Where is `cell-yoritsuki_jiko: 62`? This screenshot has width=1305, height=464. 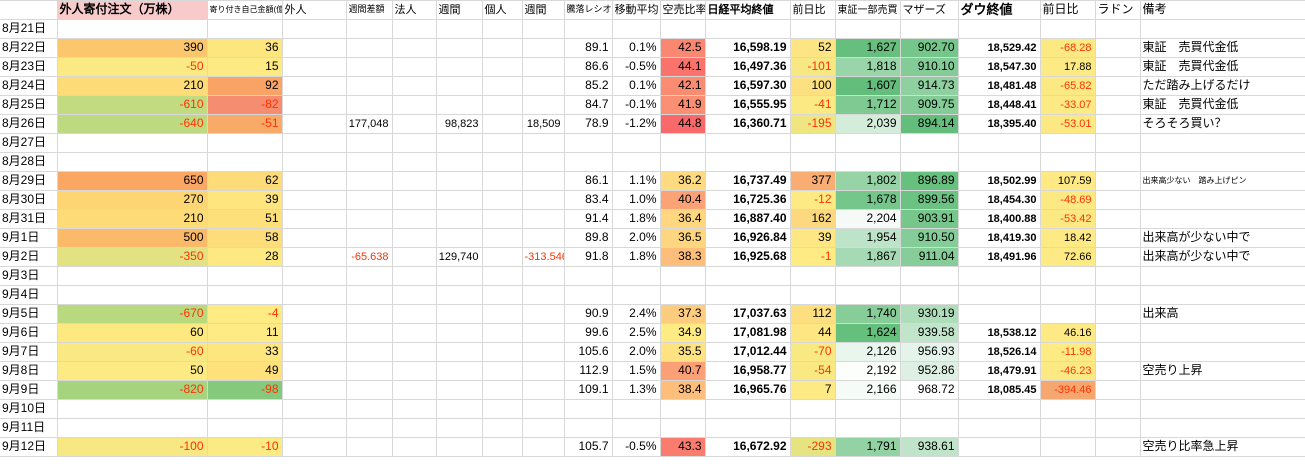 cell-yoritsuki_jiko: 62 is located at coordinates (245, 181).